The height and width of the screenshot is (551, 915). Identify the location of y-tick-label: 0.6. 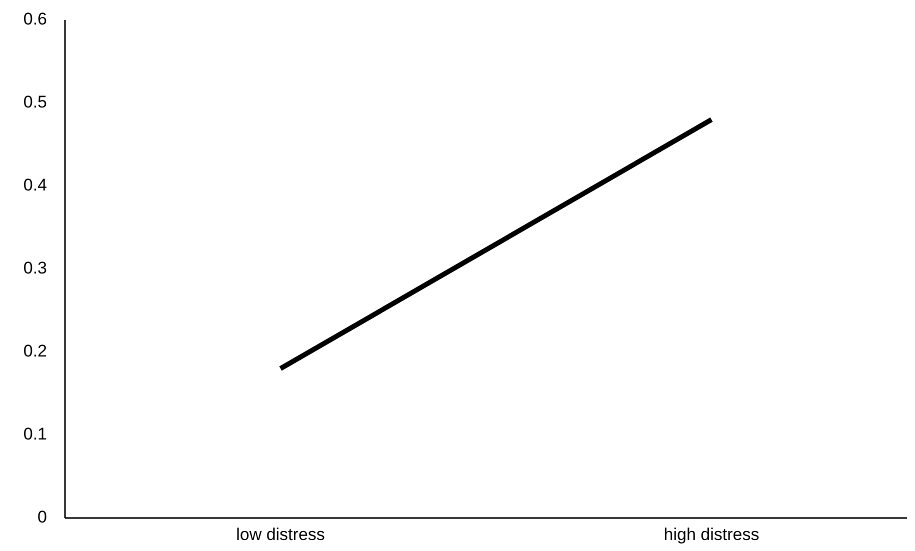
(35, 18).